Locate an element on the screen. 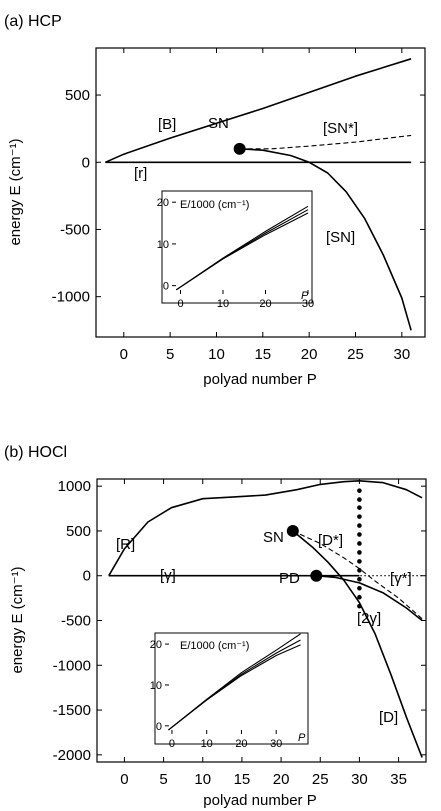  inset-b-frame is located at coordinates (231, 688).